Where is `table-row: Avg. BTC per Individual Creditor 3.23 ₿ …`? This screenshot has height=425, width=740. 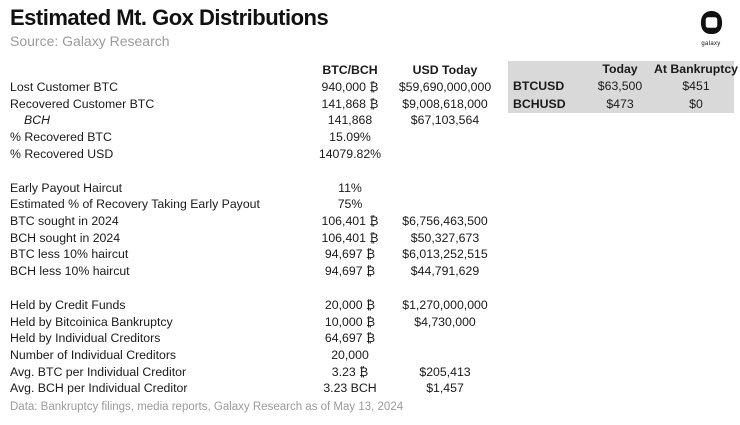
table-row: Avg. BTC per Individual Creditor 3.23 ₿ … is located at coordinates (252, 372).